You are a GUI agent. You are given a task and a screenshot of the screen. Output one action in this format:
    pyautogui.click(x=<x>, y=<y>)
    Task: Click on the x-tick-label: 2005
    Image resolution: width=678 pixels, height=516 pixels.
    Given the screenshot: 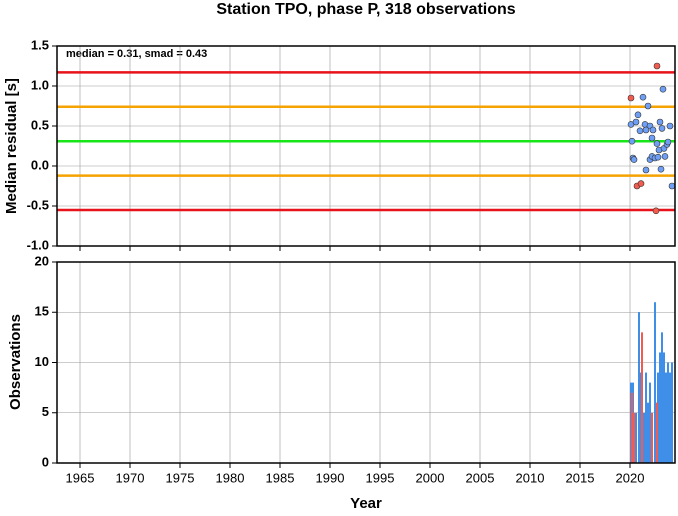 What is the action you would take?
    pyautogui.click(x=480, y=477)
    